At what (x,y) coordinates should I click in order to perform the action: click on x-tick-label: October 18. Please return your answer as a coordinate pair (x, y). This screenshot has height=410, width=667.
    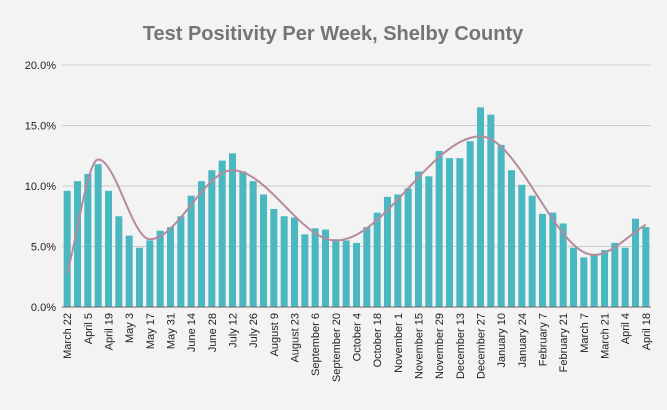
    Looking at the image, I should click on (378, 340).